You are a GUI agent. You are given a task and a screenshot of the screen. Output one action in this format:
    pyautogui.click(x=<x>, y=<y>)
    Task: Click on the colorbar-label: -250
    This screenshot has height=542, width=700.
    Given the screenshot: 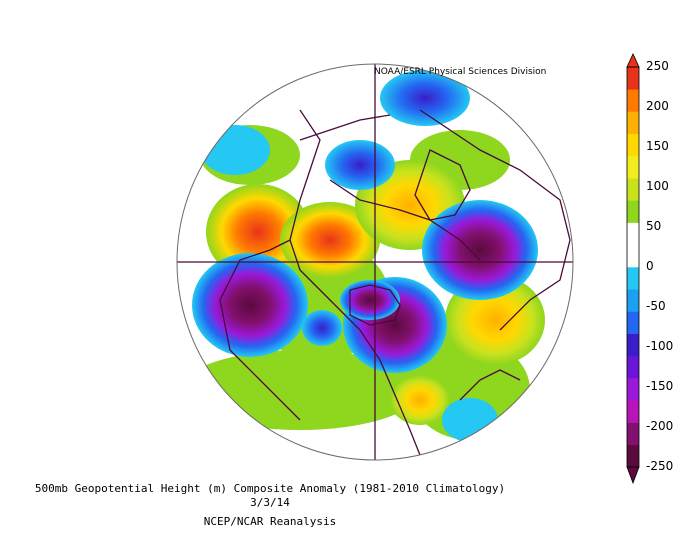 What is the action you would take?
    pyautogui.click(x=660, y=466)
    